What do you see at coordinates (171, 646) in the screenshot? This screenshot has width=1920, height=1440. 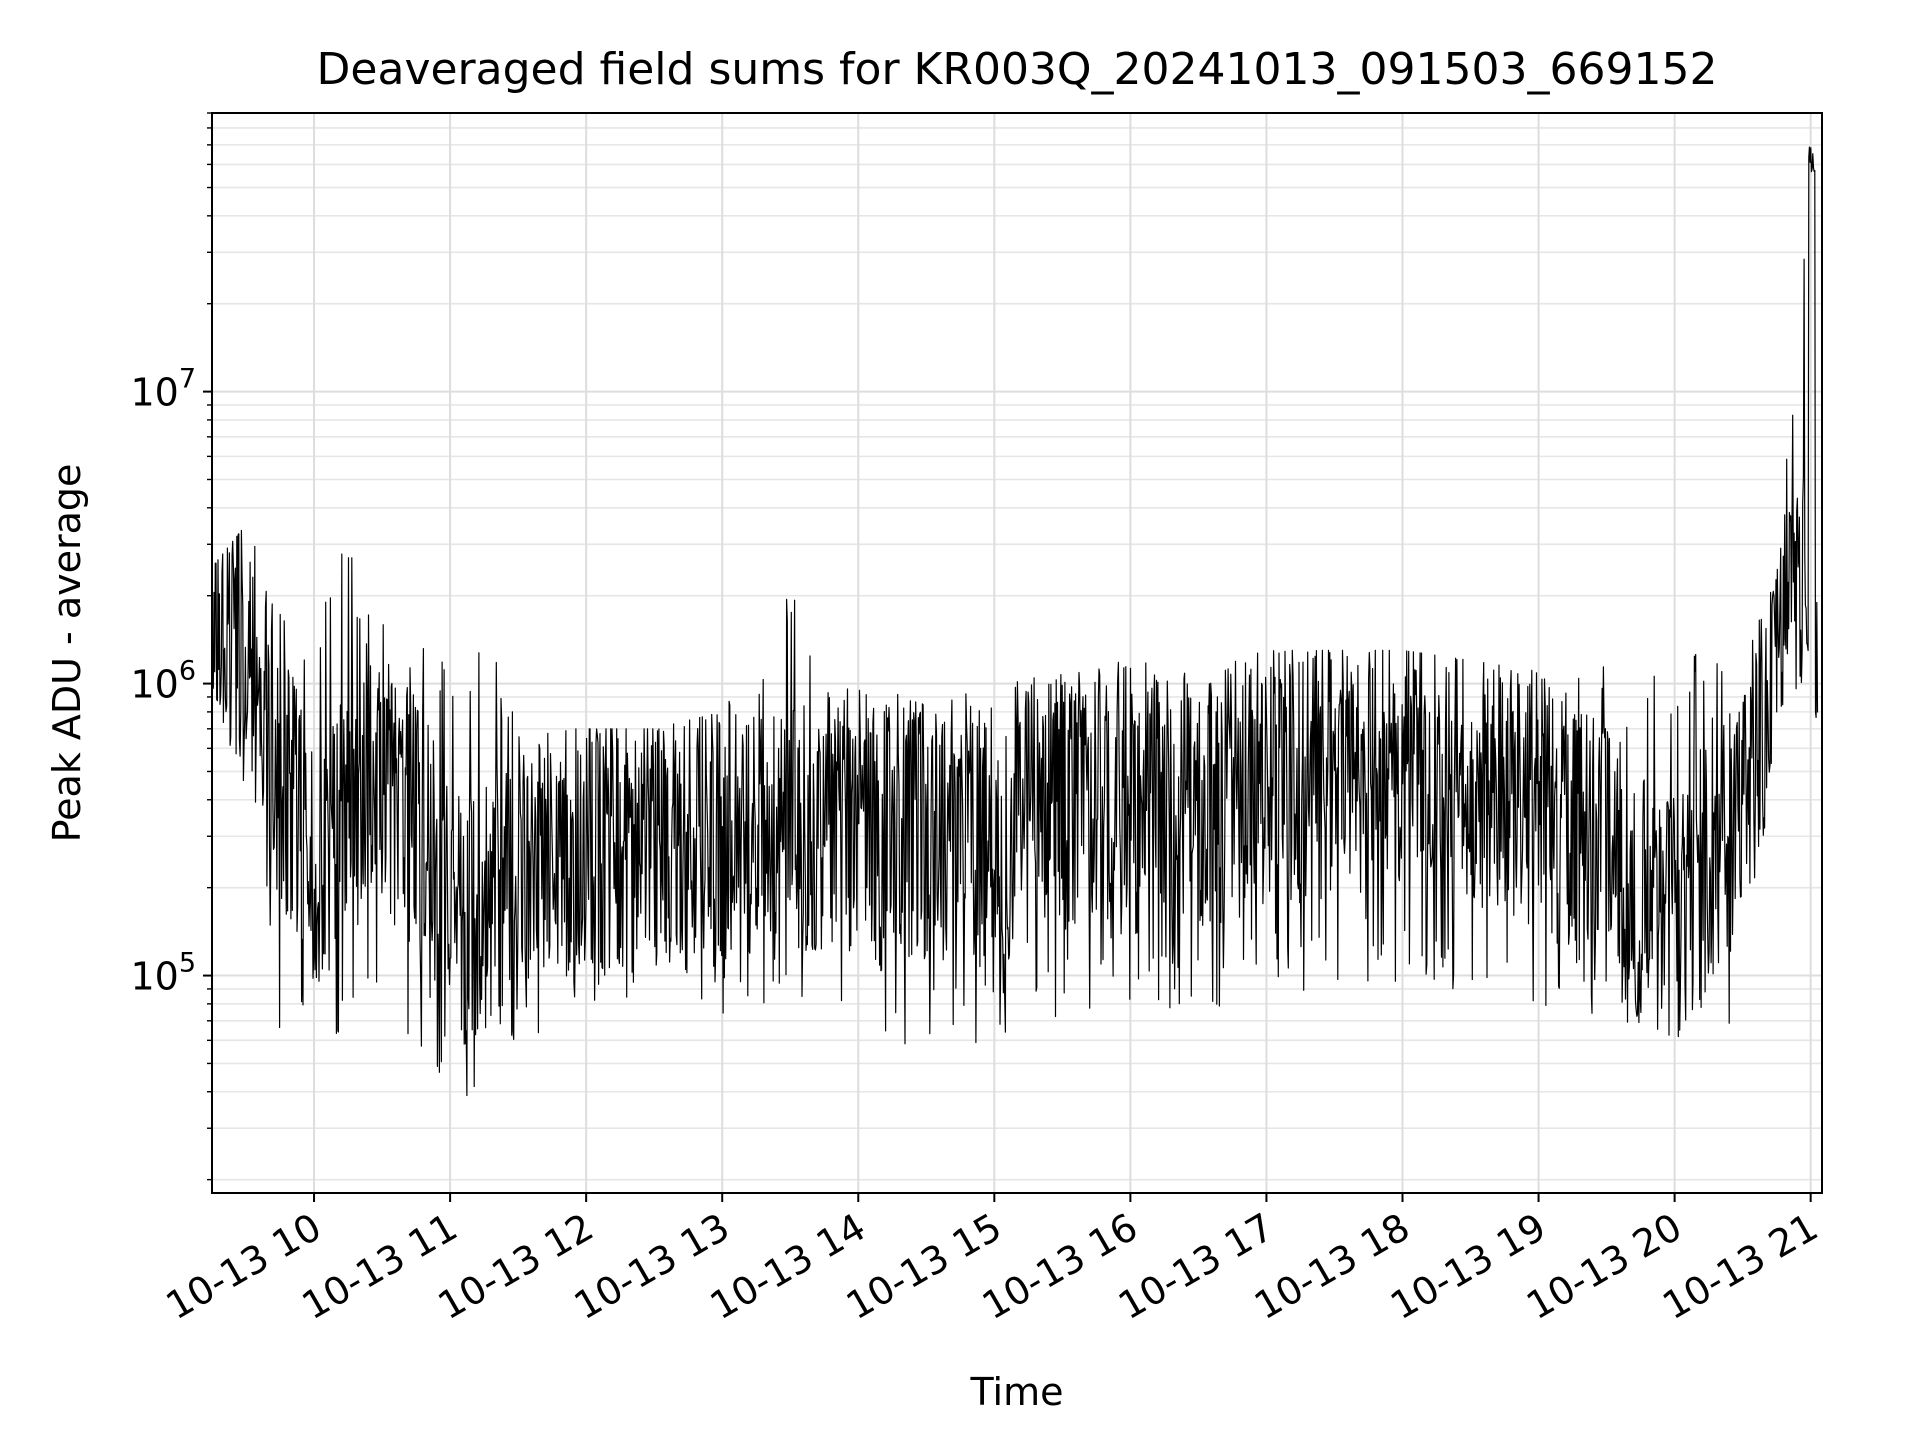 I see `y-axis: 10⁵ 10⁶ 10⁷` at bounding box center [171, 646].